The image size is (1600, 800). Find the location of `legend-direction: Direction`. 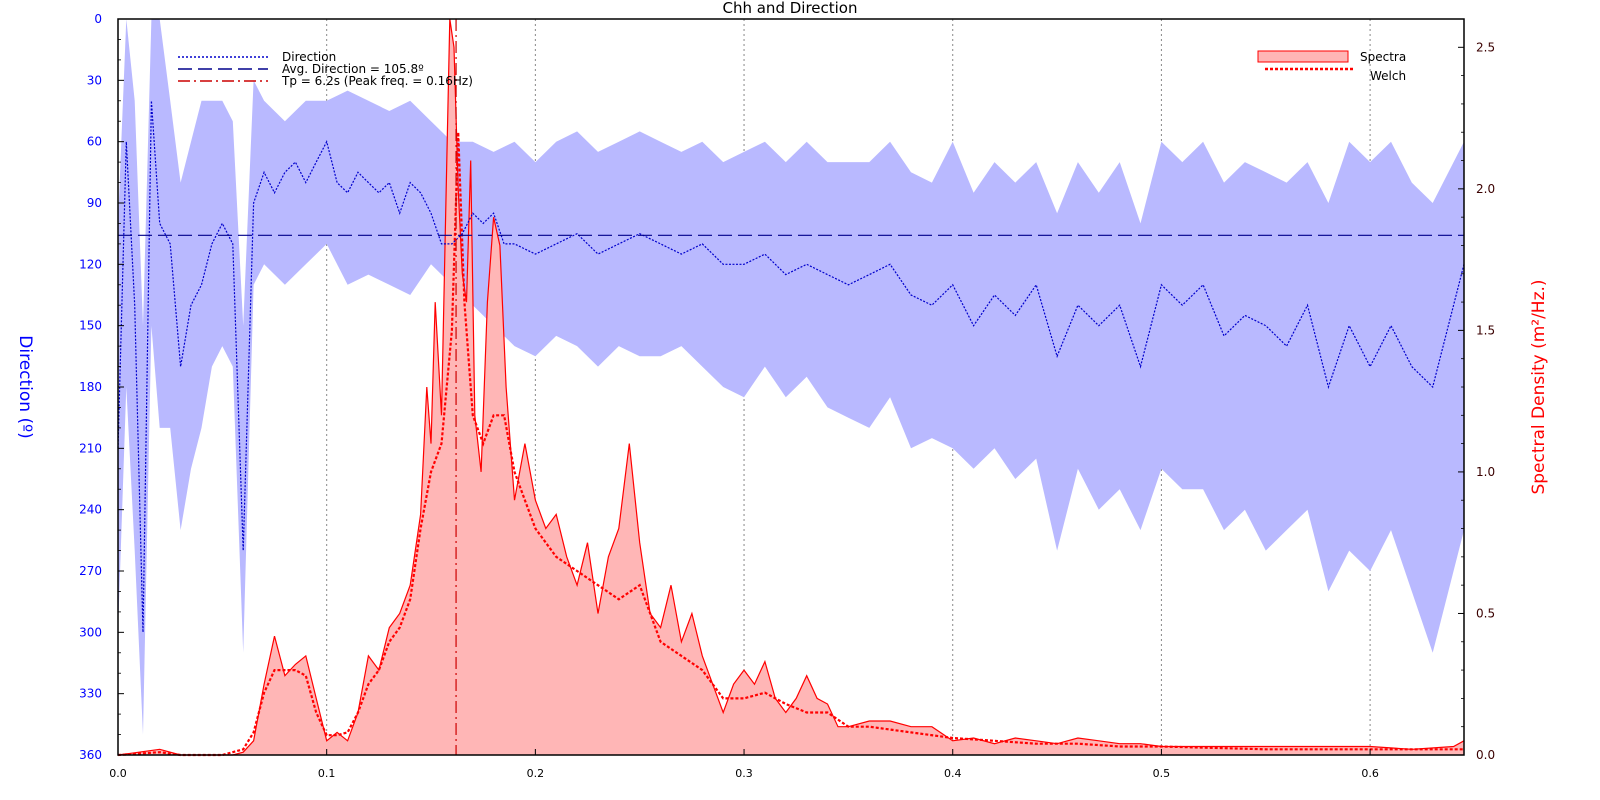

legend-direction: Direction is located at coordinates (309, 57).